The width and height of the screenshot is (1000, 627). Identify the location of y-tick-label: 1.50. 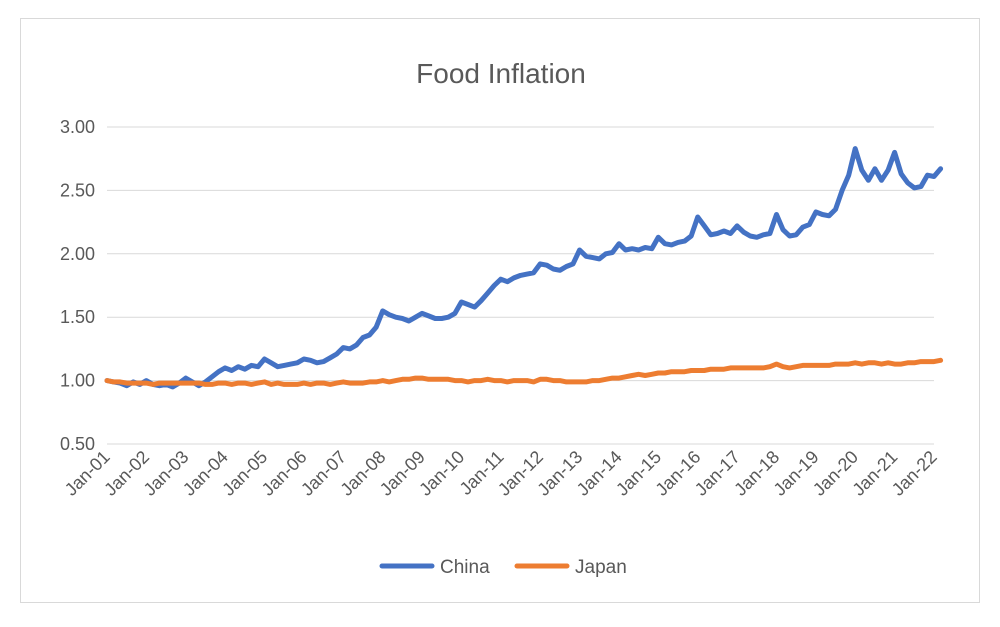
(77, 317).